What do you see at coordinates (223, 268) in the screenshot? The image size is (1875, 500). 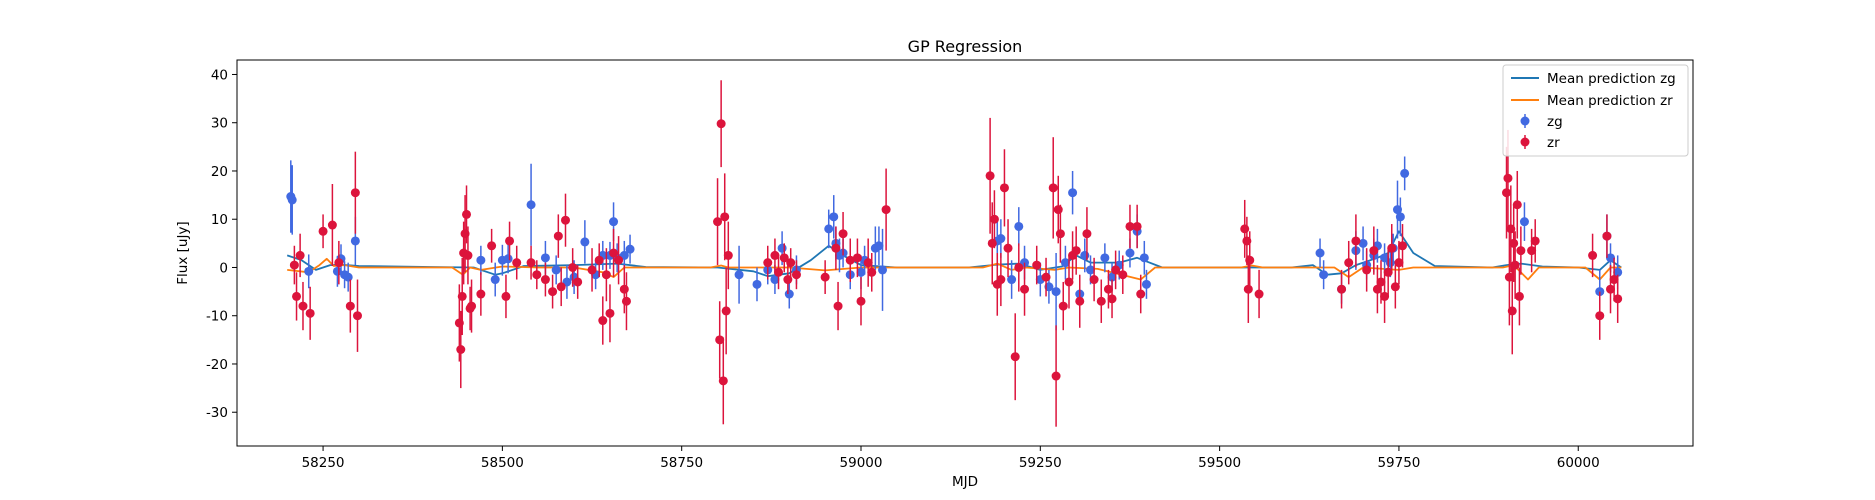 I see `y-tick-label: 0` at bounding box center [223, 268].